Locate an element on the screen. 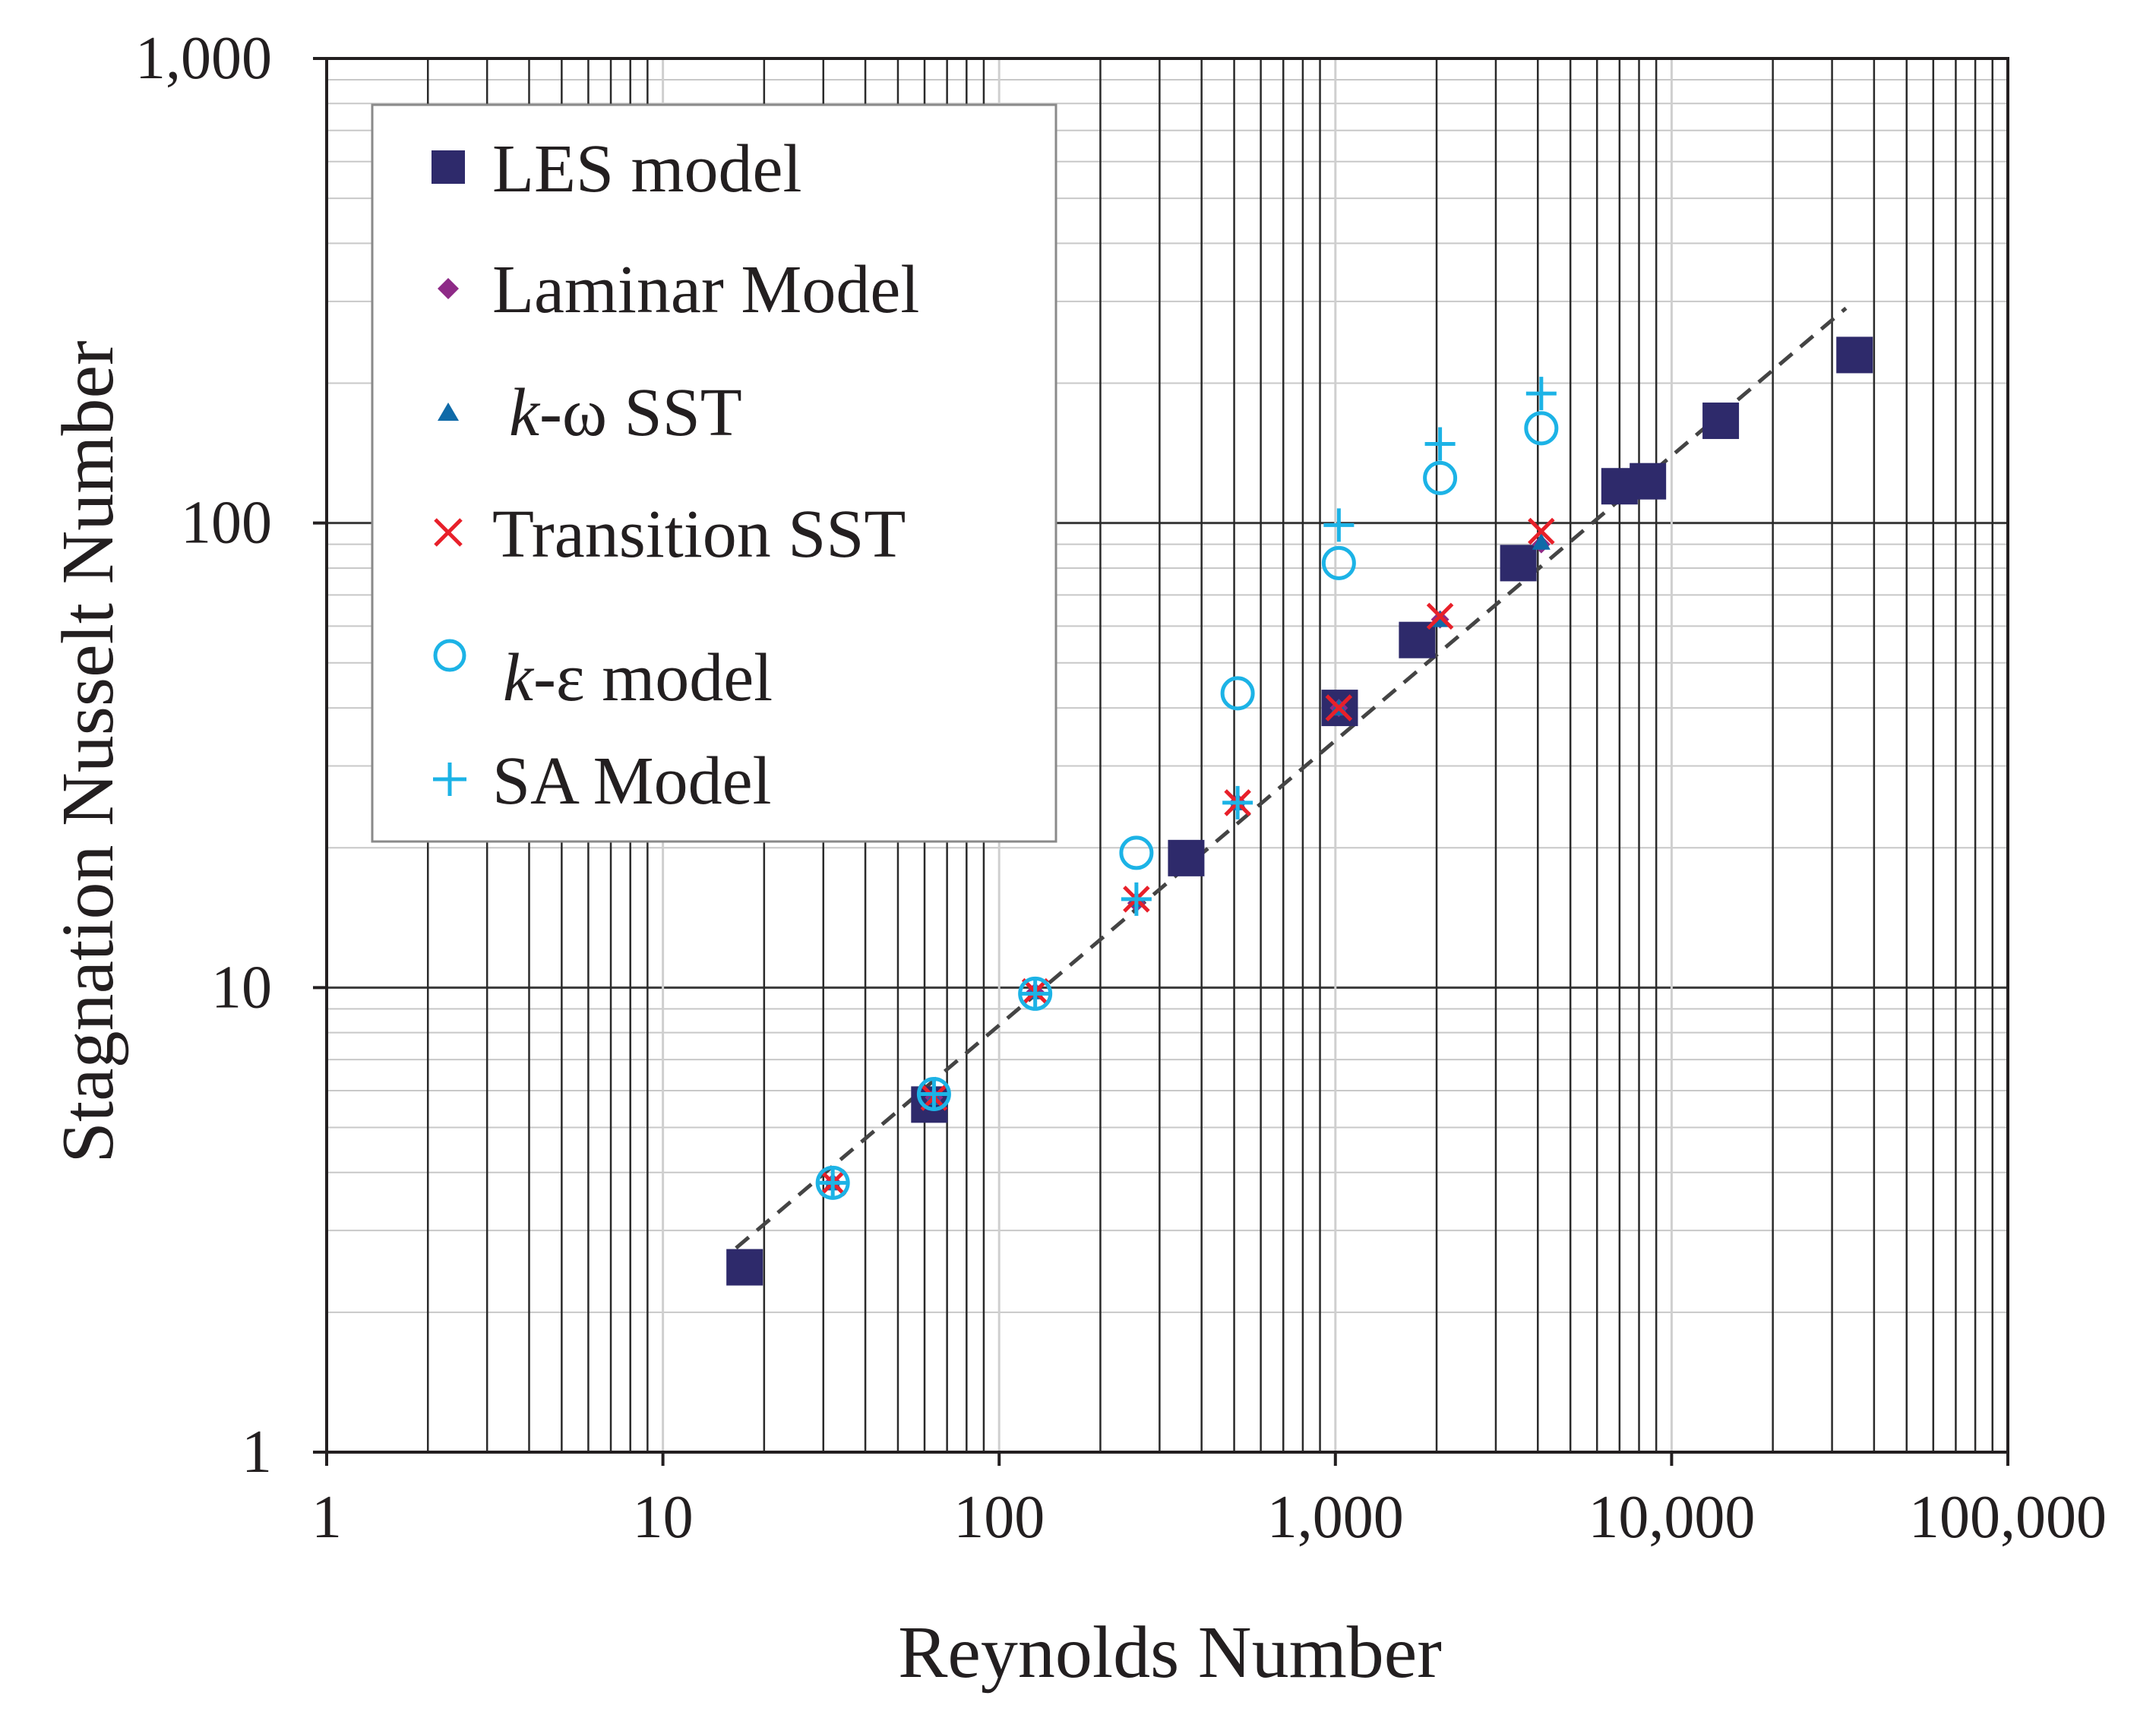 The width and height of the screenshot is (2156, 1721). y-tick-label: 1,000 is located at coordinates (204, 59).